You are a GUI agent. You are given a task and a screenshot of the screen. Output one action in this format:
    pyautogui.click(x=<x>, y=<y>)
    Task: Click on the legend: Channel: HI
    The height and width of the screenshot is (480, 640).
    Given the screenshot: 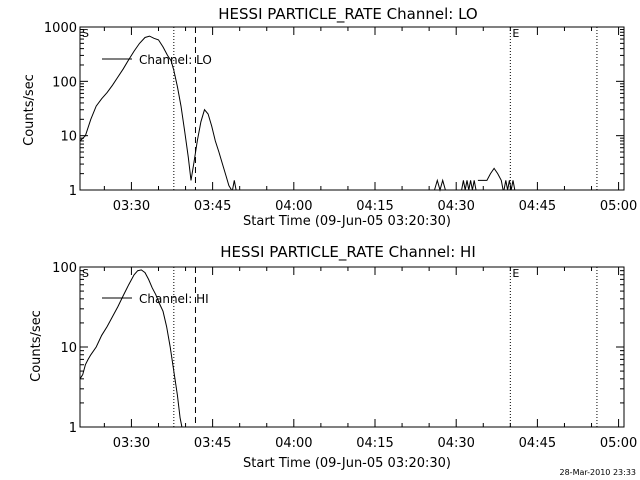 What is the action you would take?
    pyautogui.click(x=155, y=299)
    